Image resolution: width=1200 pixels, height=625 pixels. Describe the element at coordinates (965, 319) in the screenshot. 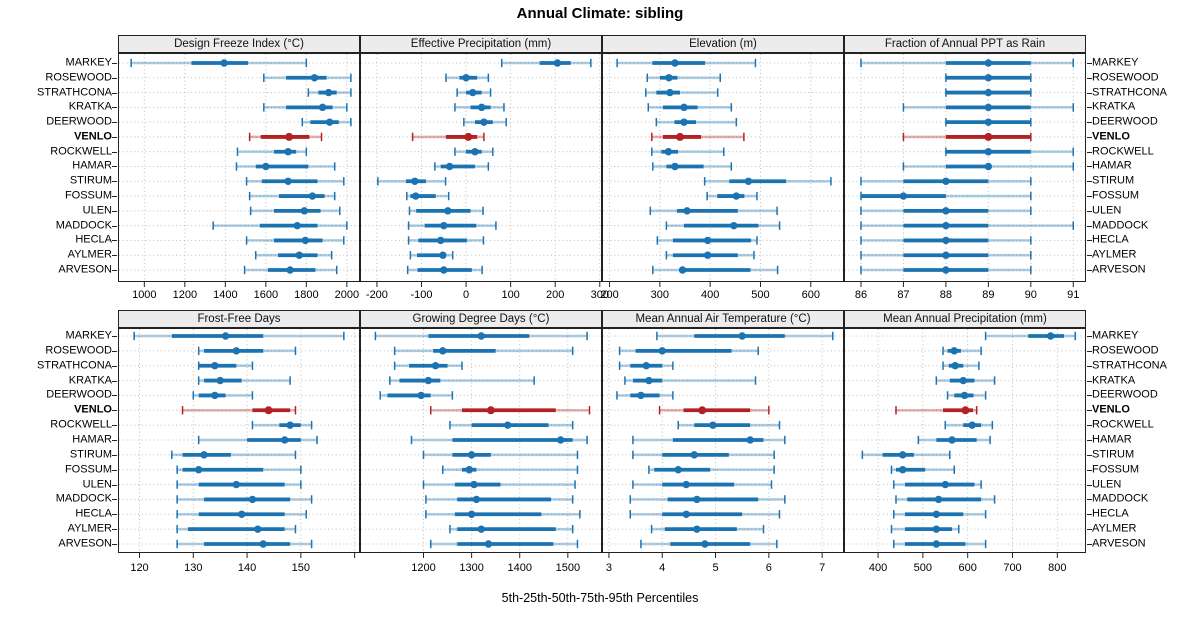

I see `panel-strip-mean-annual-precipitation-mm: Mean Annual Precipitation (mm)` at that location.